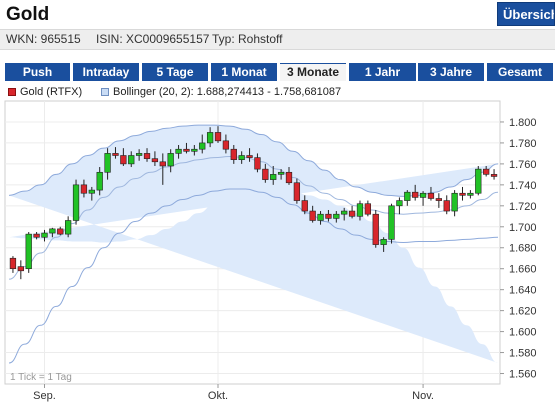  I want to click on tab-1-jahr: 1 Jahr, so click(382, 72).